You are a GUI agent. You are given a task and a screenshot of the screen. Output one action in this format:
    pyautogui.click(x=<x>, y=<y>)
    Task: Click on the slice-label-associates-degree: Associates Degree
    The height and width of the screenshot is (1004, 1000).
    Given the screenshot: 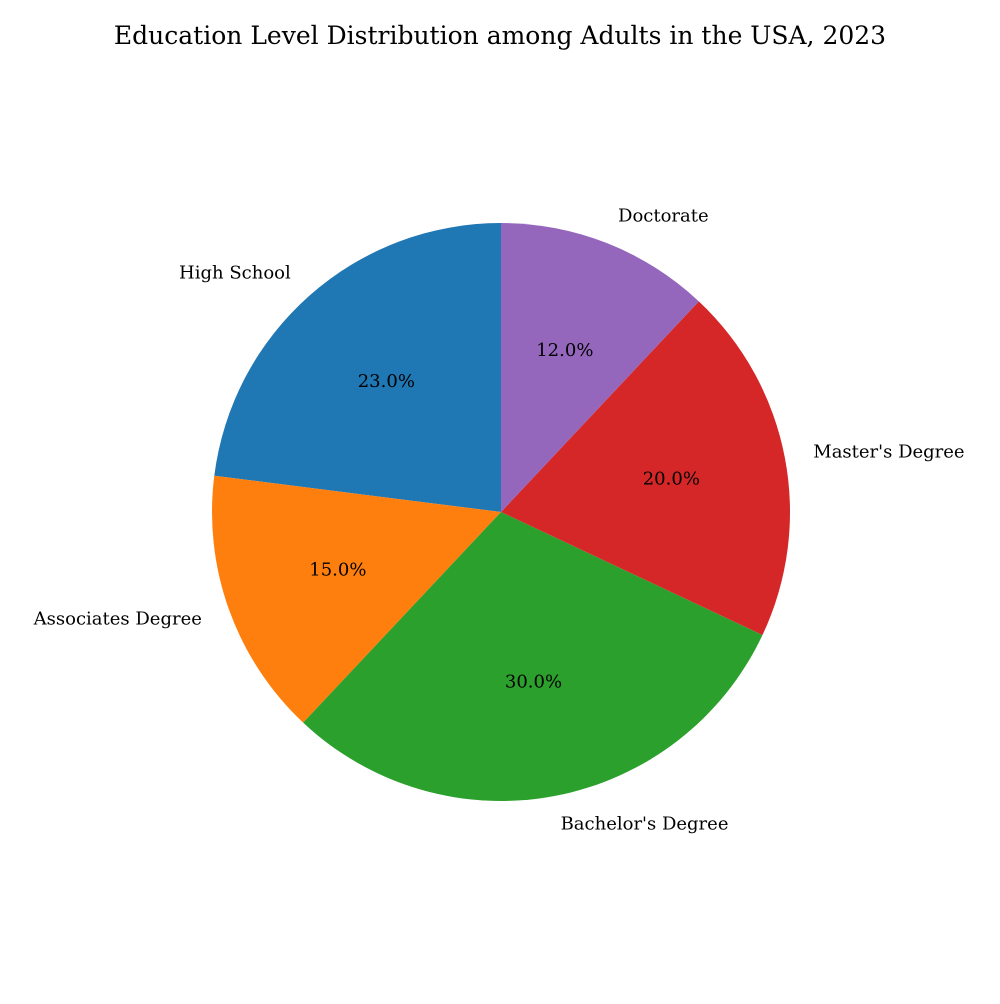 What is the action you would take?
    pyautogui.click(x=117, y=619)
    